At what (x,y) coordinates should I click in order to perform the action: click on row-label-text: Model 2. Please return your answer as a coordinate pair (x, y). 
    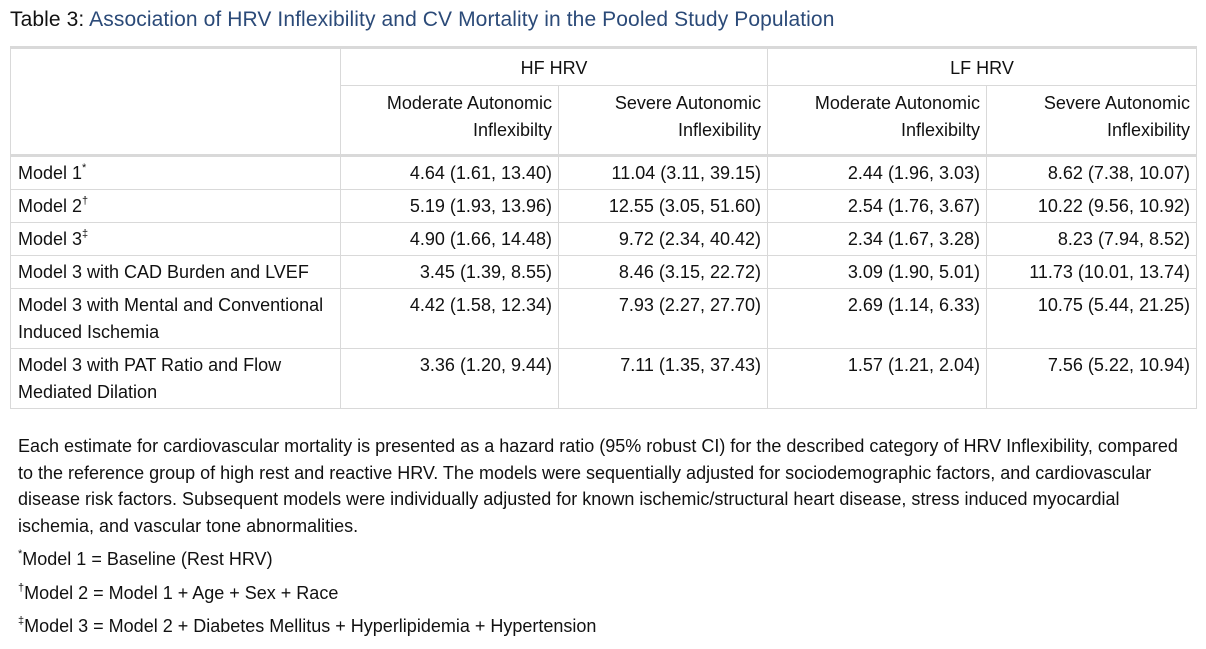
    Looking at the image, I should click on (50, 206).